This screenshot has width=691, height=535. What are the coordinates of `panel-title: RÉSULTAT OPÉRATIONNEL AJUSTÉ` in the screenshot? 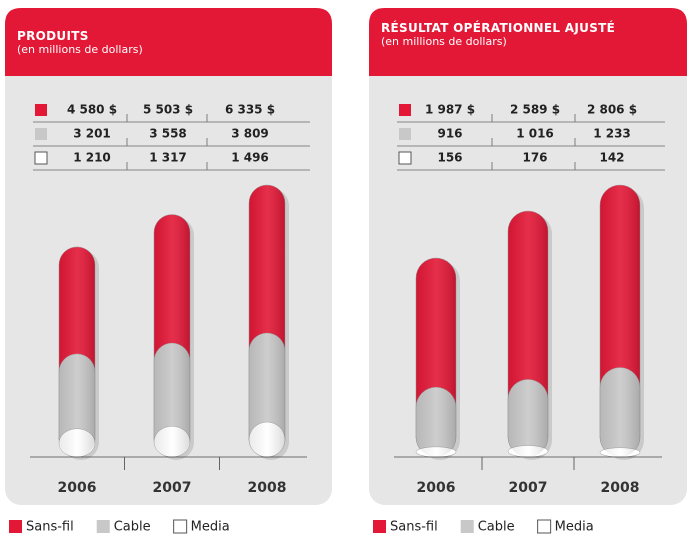 It's located at (498, 28).